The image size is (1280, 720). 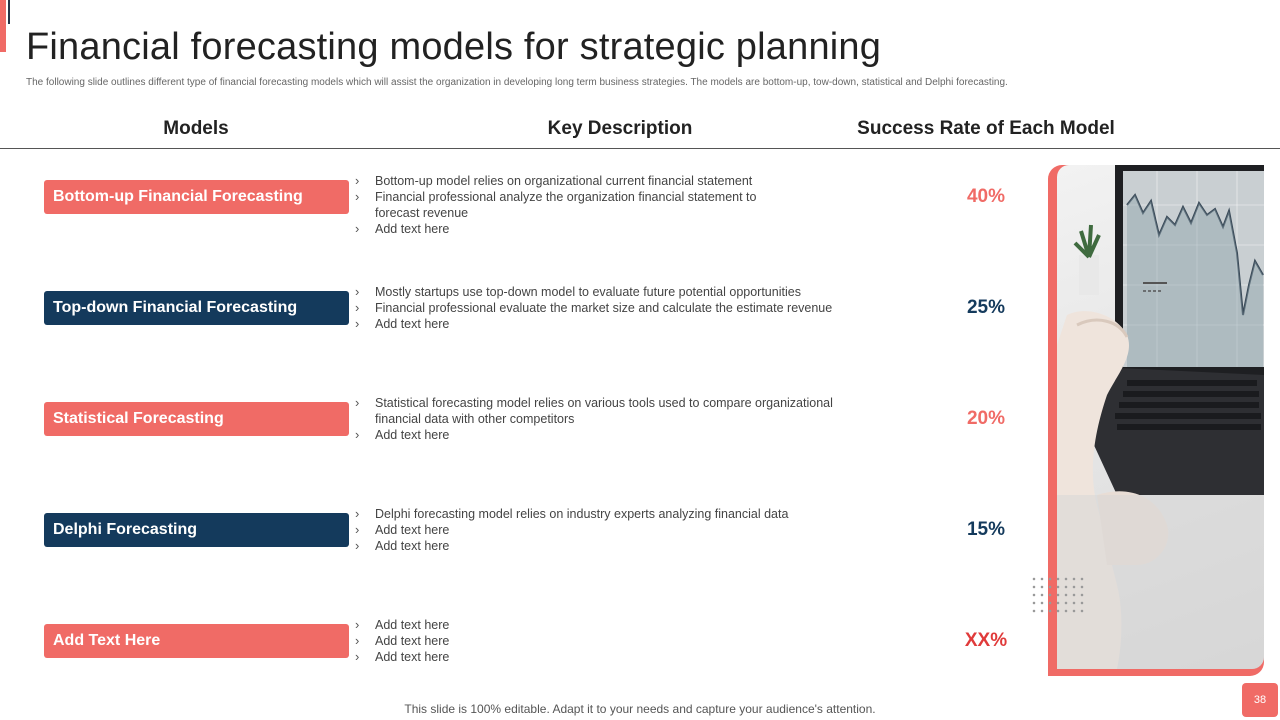 I want to click on header-models: Models, so click(x=196, y=128).